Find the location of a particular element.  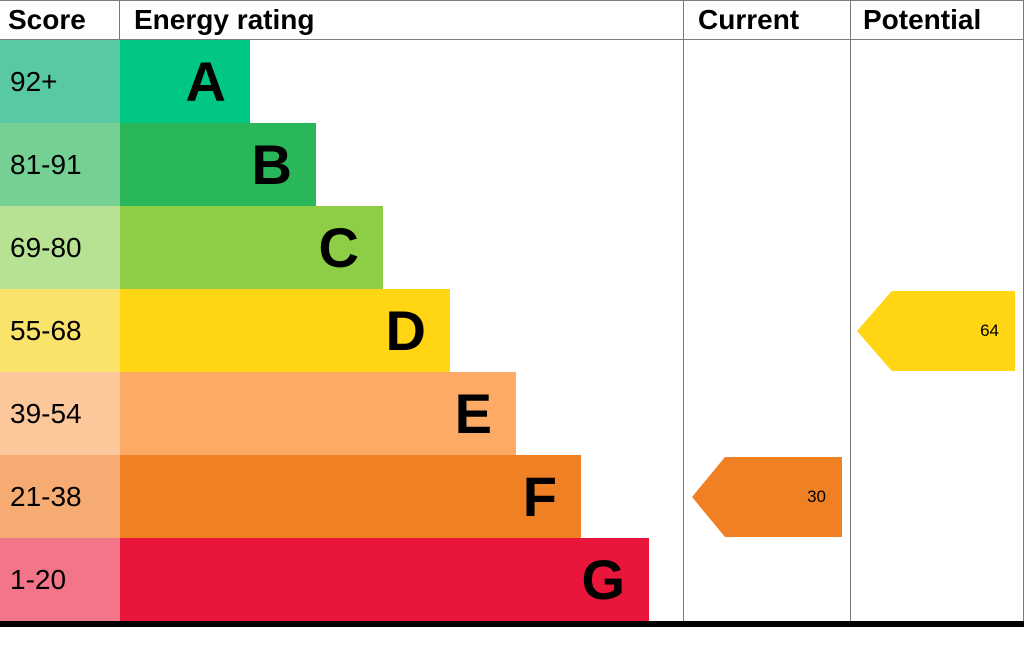

band-row-a: 92+ A is located at coordinates (341, 81).